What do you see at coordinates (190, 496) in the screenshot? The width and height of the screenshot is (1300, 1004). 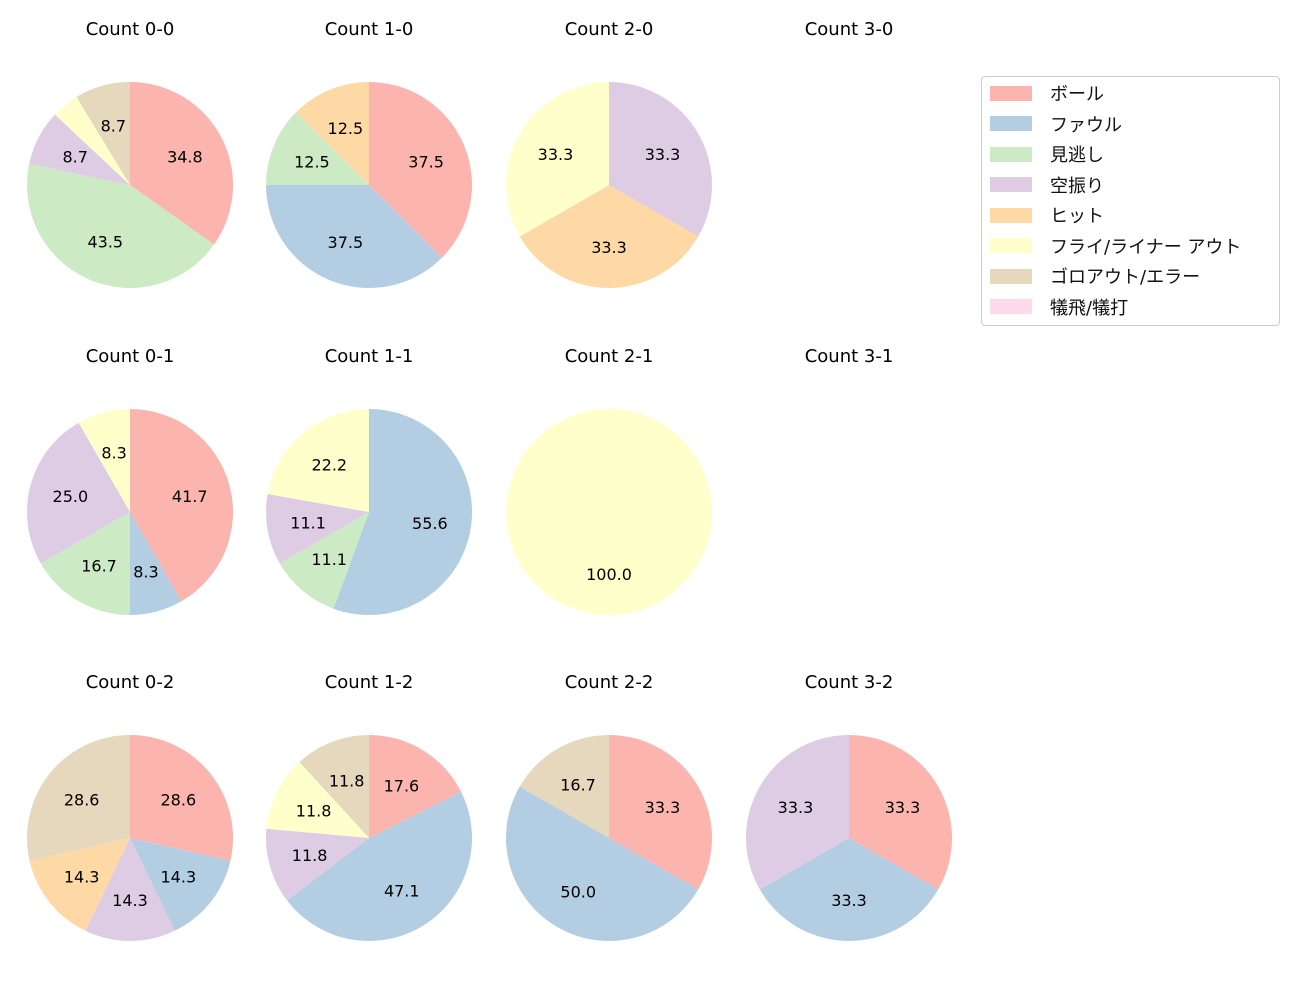 I see `slice-label: 41.7` at bounding box center [190, 496].